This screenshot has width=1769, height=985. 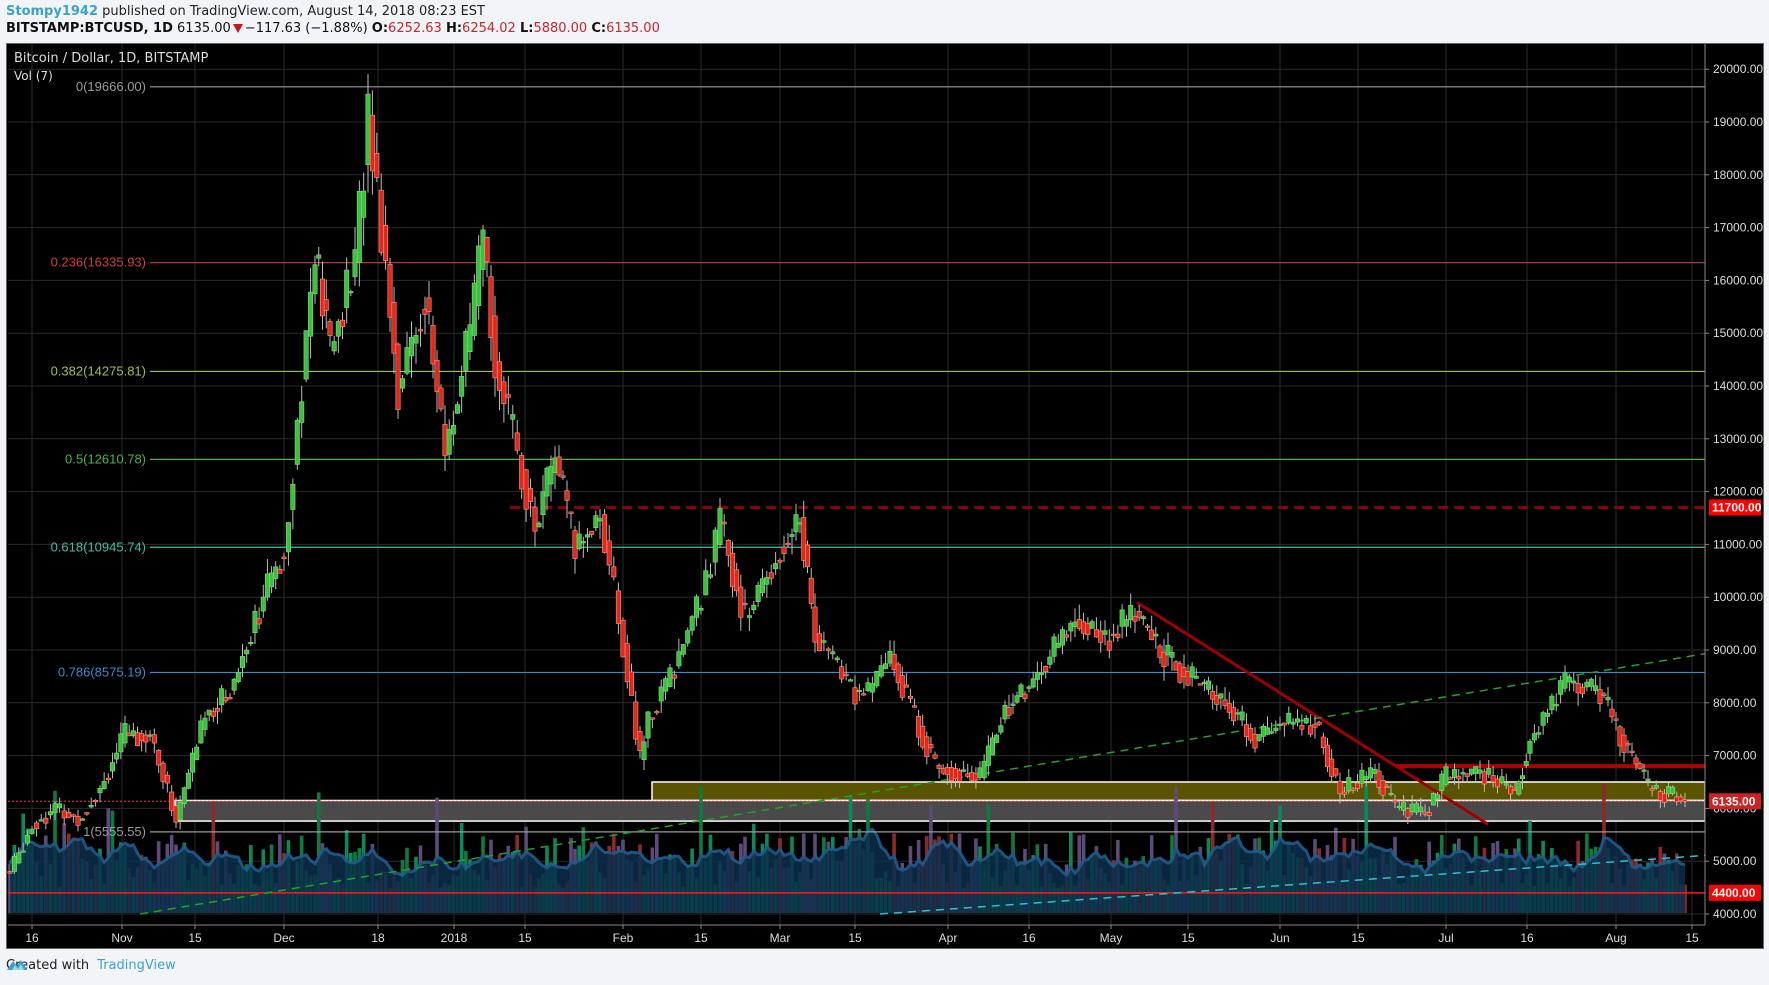 I want to click on yellow-zone, so click(x=1178, y=791).